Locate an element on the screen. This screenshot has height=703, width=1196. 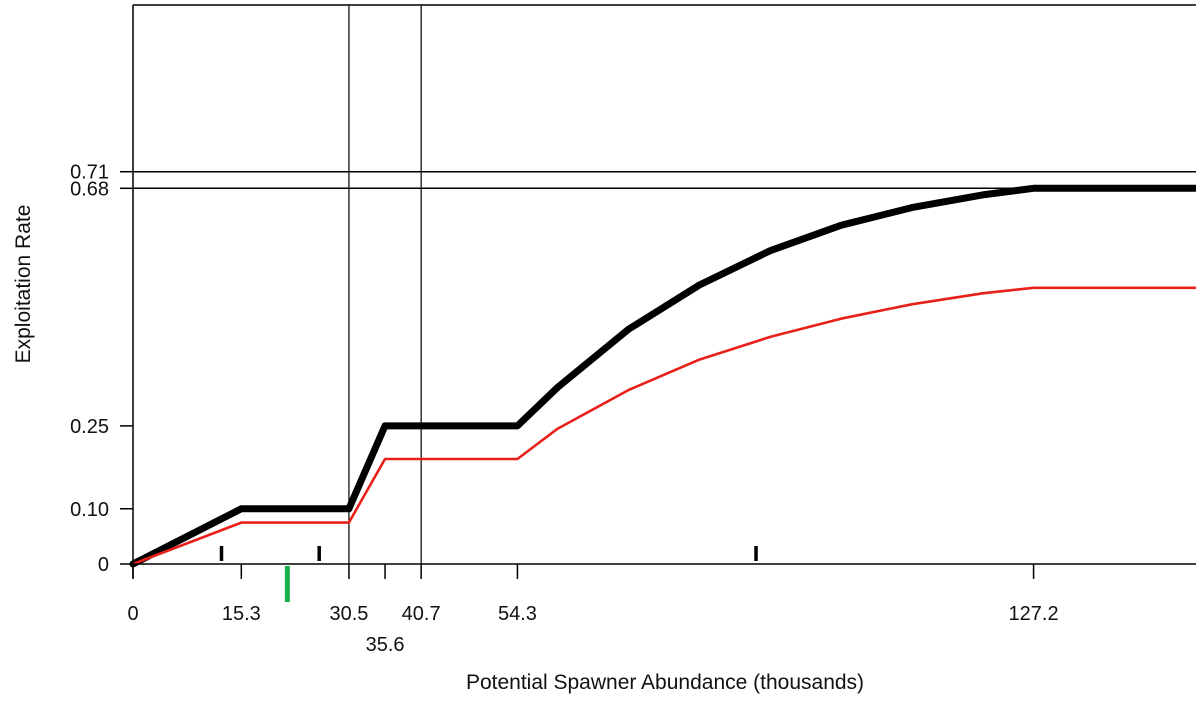
x-tick-label-4: 40.7 is located at coordinates (421, 614).